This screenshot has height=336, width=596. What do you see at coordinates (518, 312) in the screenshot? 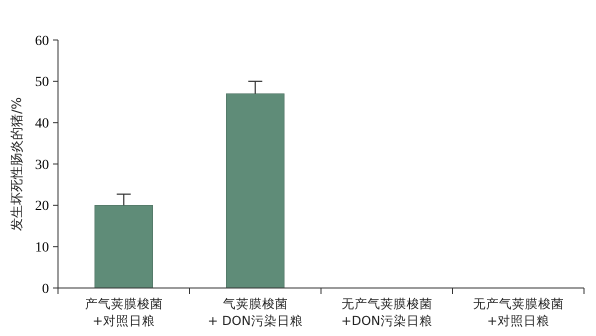
I see `x-tick-label: 无产气荚膜梭菌 +对照日粮` at bounding box center [518, 312].